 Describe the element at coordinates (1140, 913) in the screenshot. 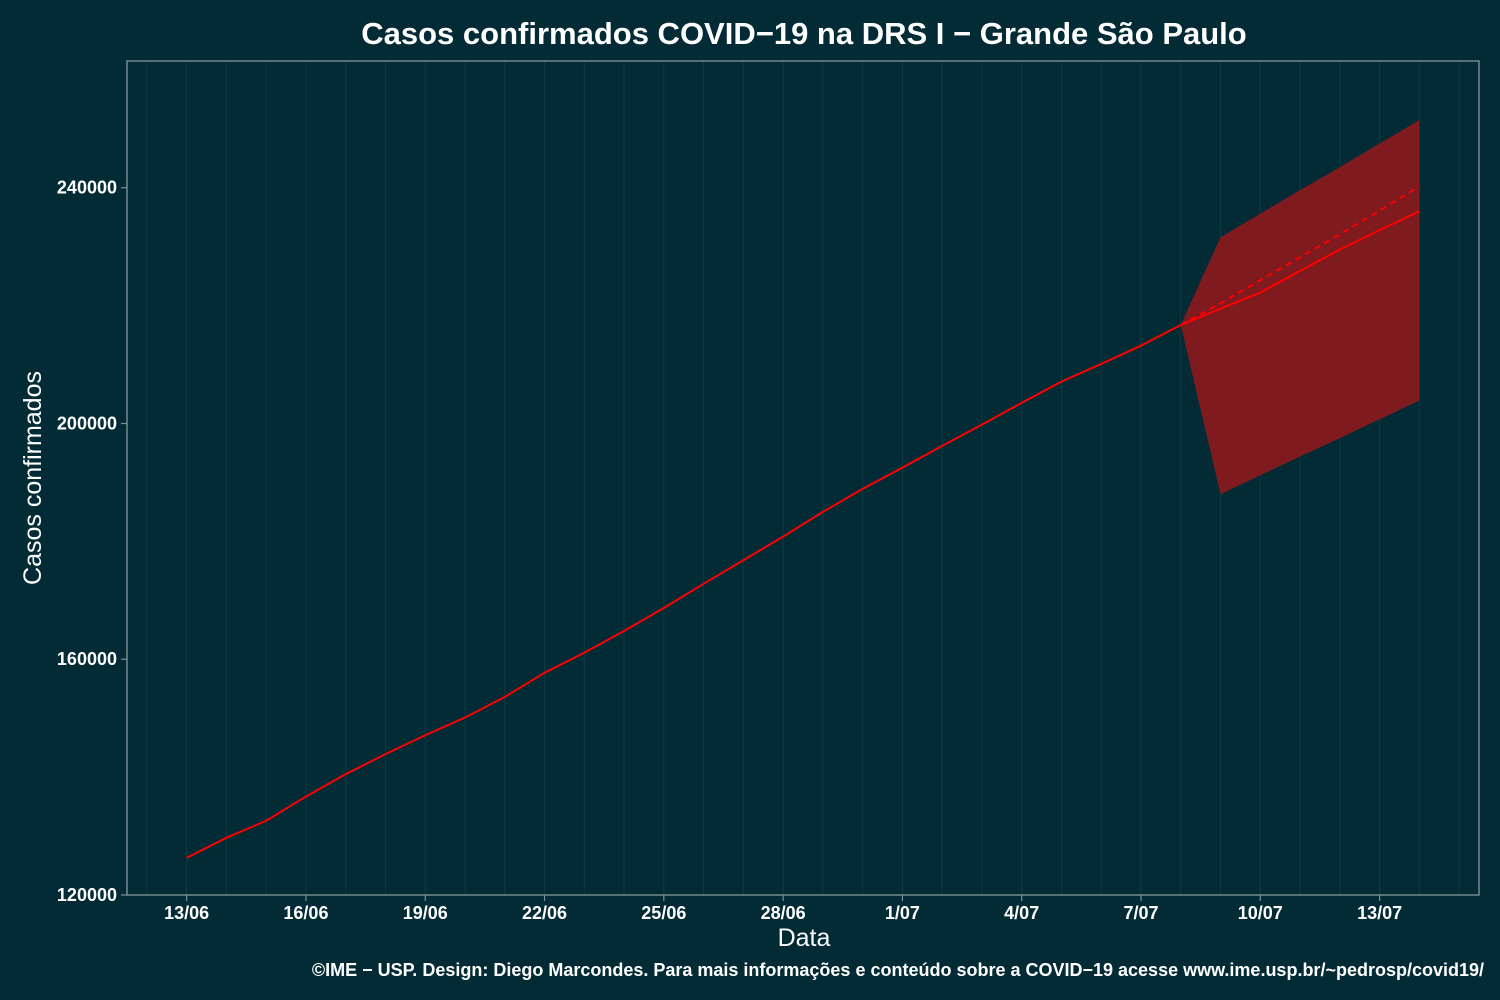

I see `x-tick-label: 7/07` at that location.